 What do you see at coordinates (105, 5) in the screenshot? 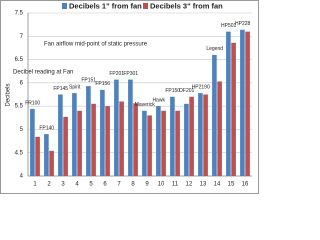
I see `legend-label: Decibels 1" from fan` at bounding box center [105, 5].